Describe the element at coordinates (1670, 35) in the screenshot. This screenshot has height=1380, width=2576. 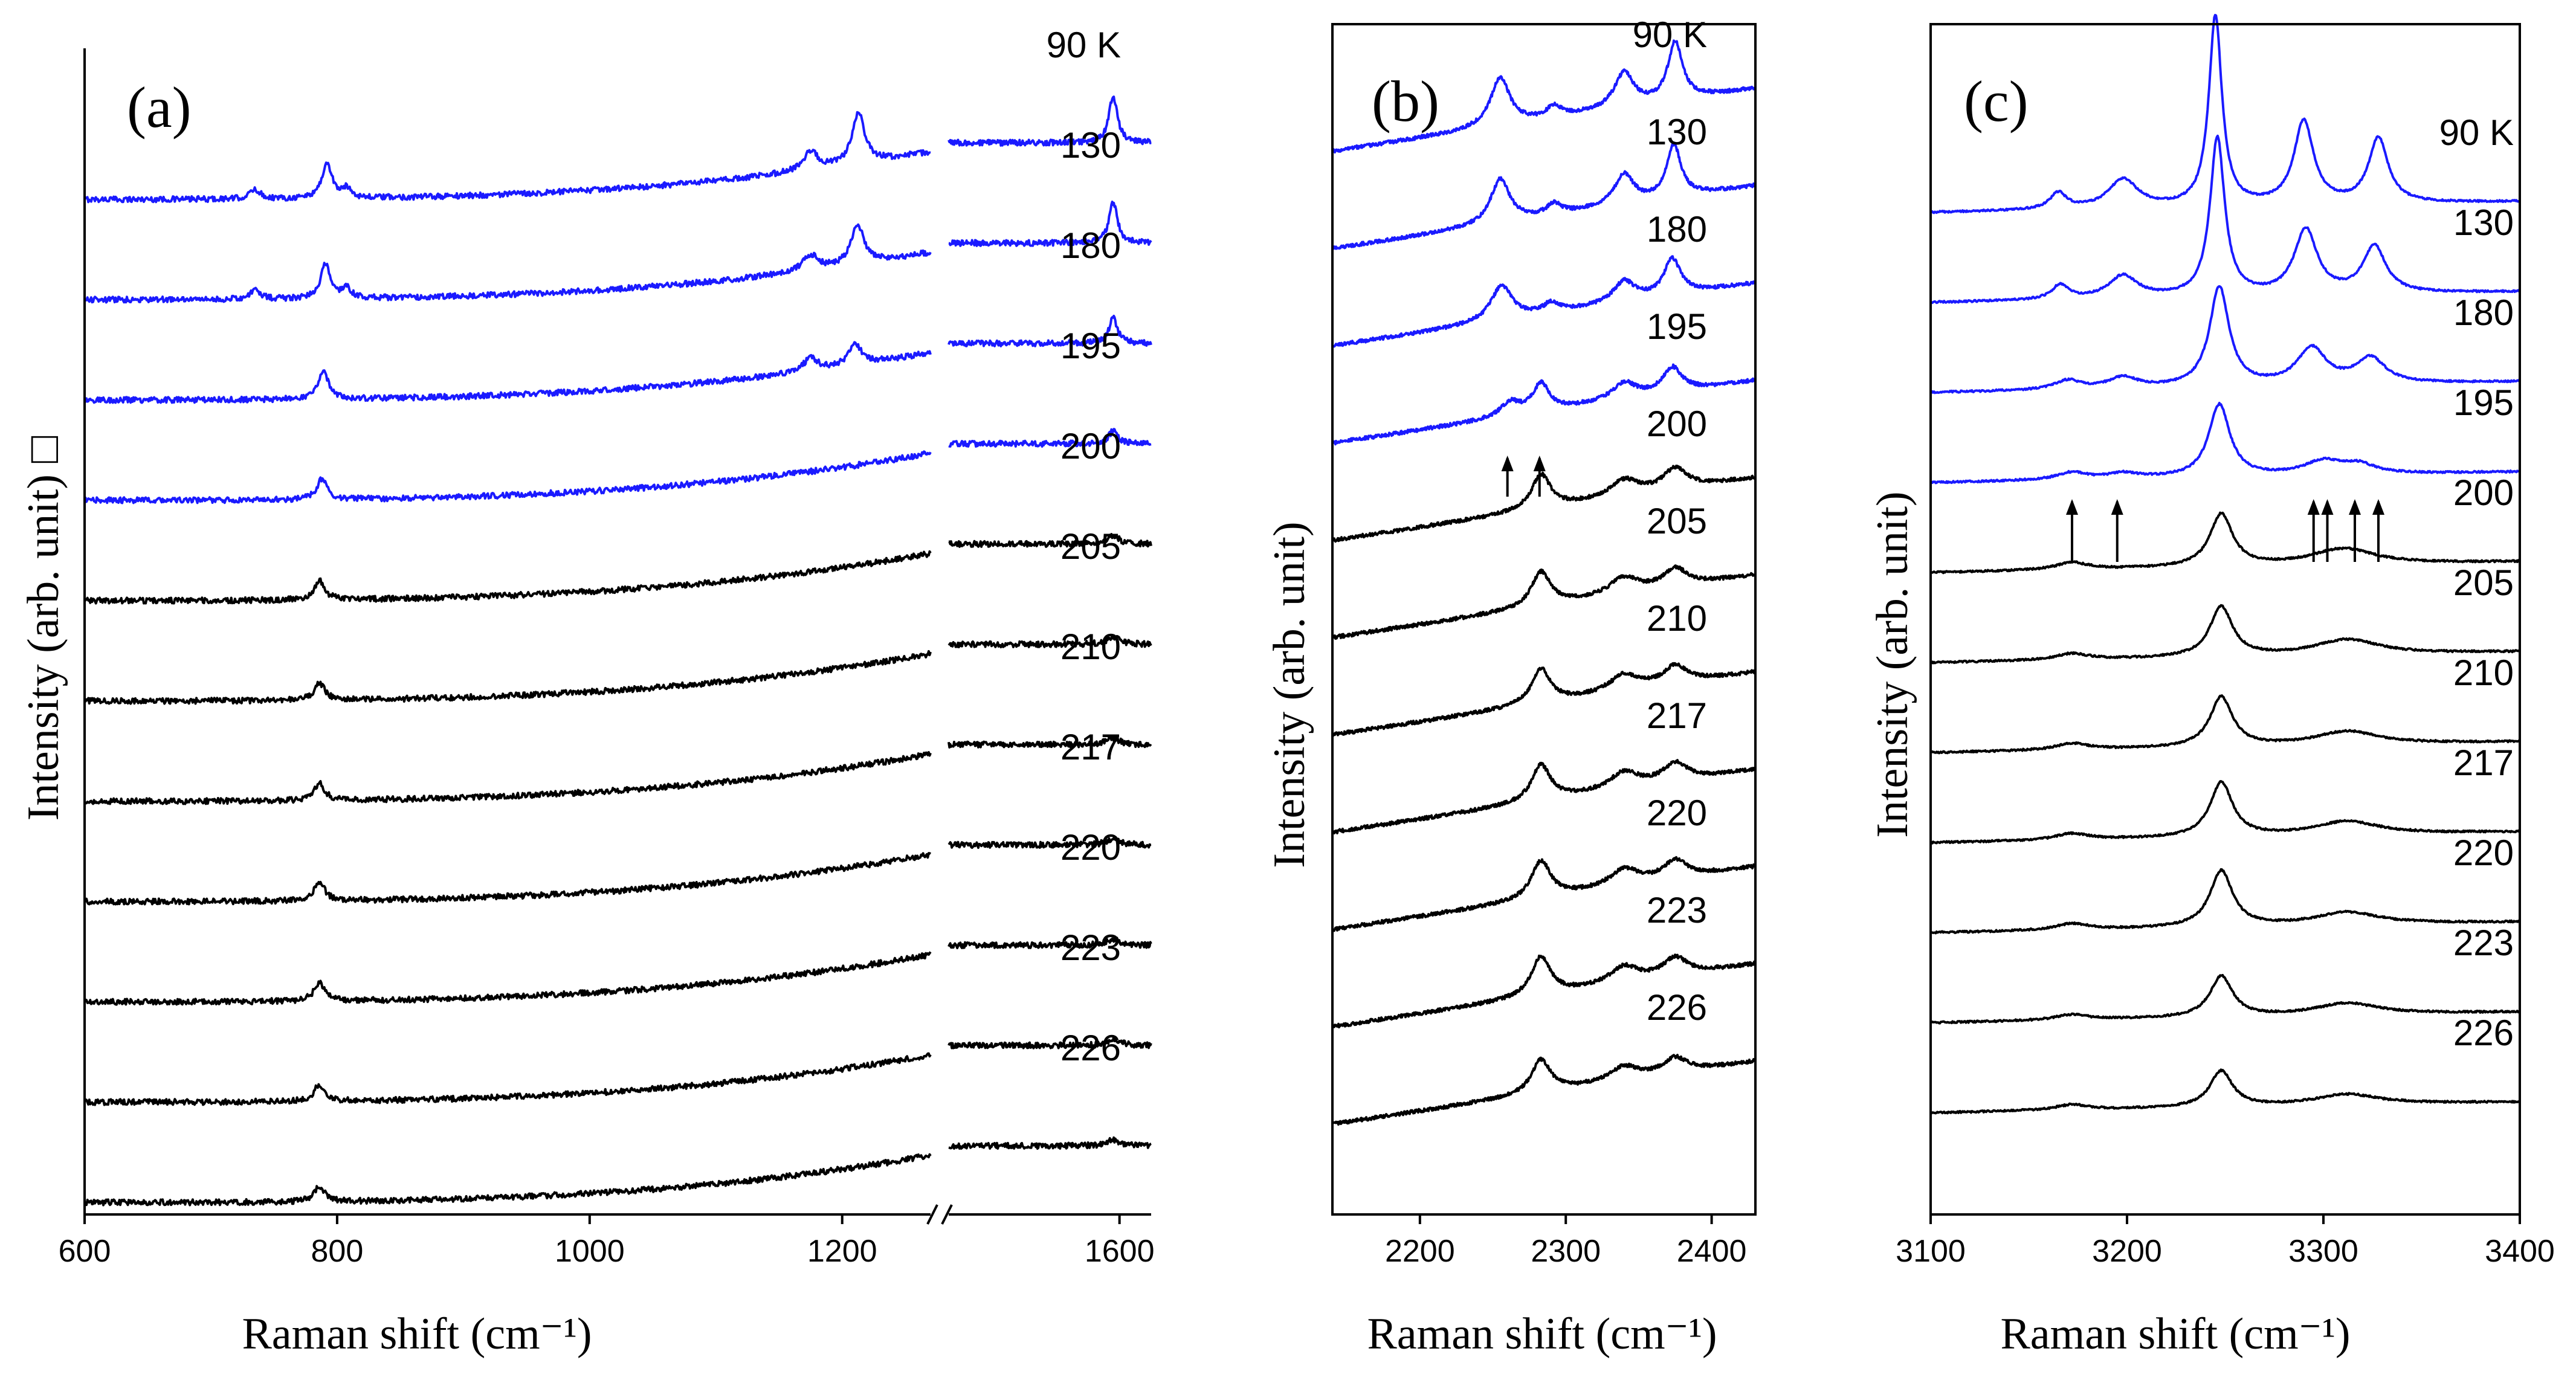
I see `panel-b-temp-label-0: 90 K` at that location.